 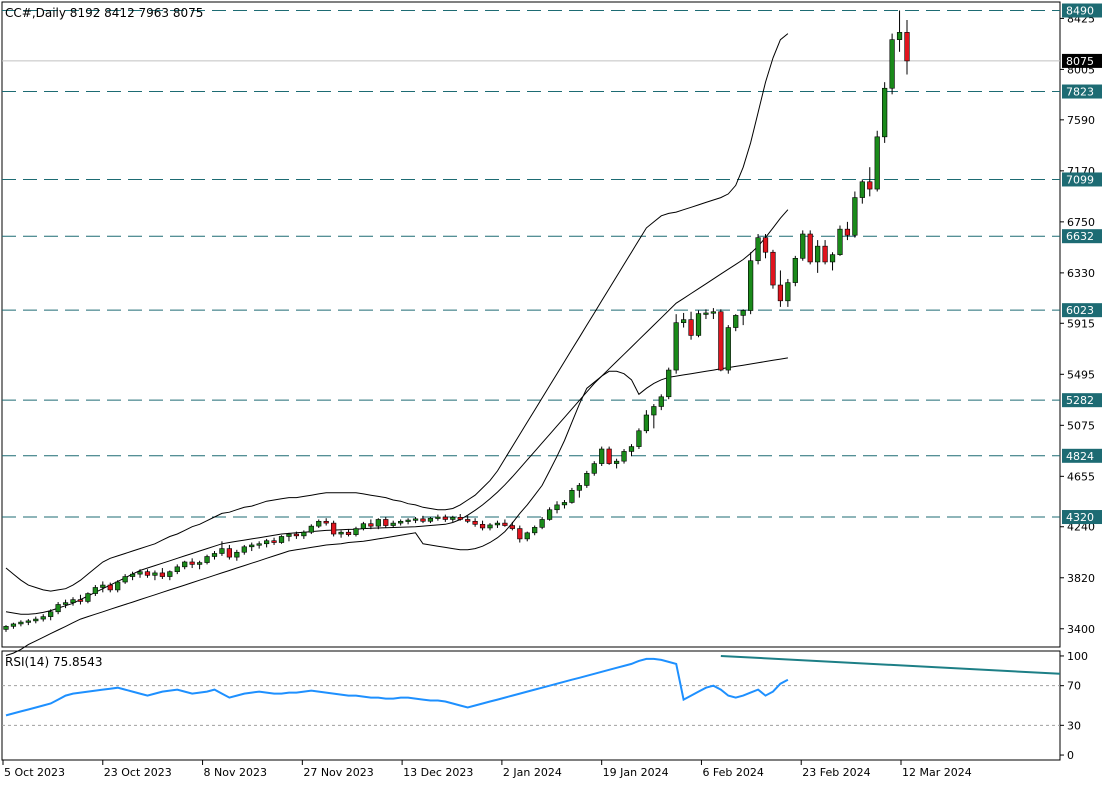 What do you see at coordinates (235, 772) in the screenshot?
I see `time-tick-label: 8 Nov 2023` at bounding box center [235, 772].